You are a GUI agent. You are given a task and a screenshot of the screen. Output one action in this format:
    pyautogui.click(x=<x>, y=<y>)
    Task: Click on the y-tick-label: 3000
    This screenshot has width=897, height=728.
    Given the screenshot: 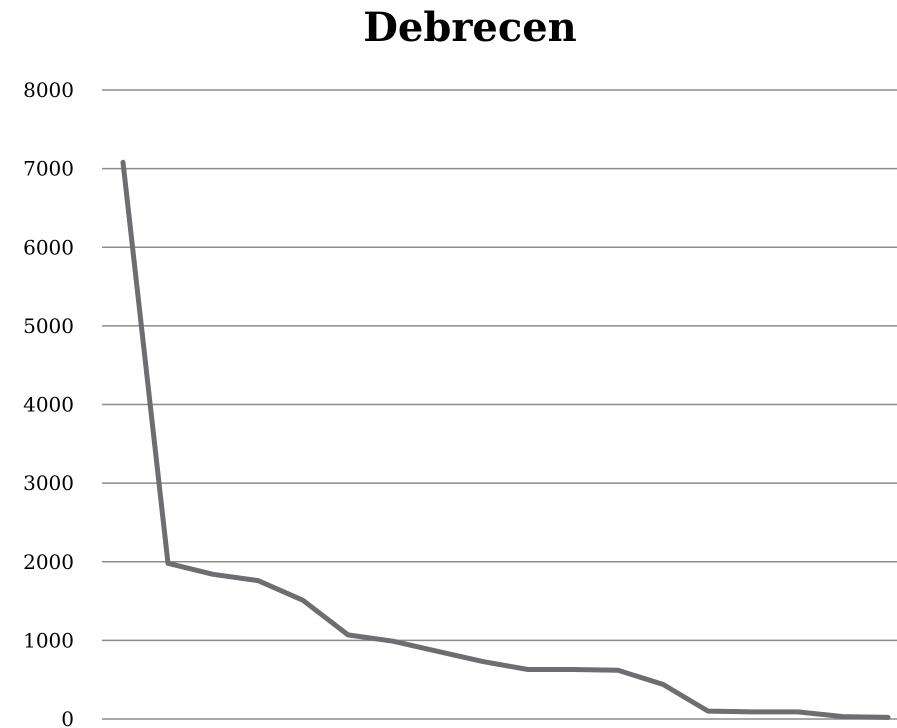 What is the action you would take?
    pyautogui.click(x=48, y=483)
    